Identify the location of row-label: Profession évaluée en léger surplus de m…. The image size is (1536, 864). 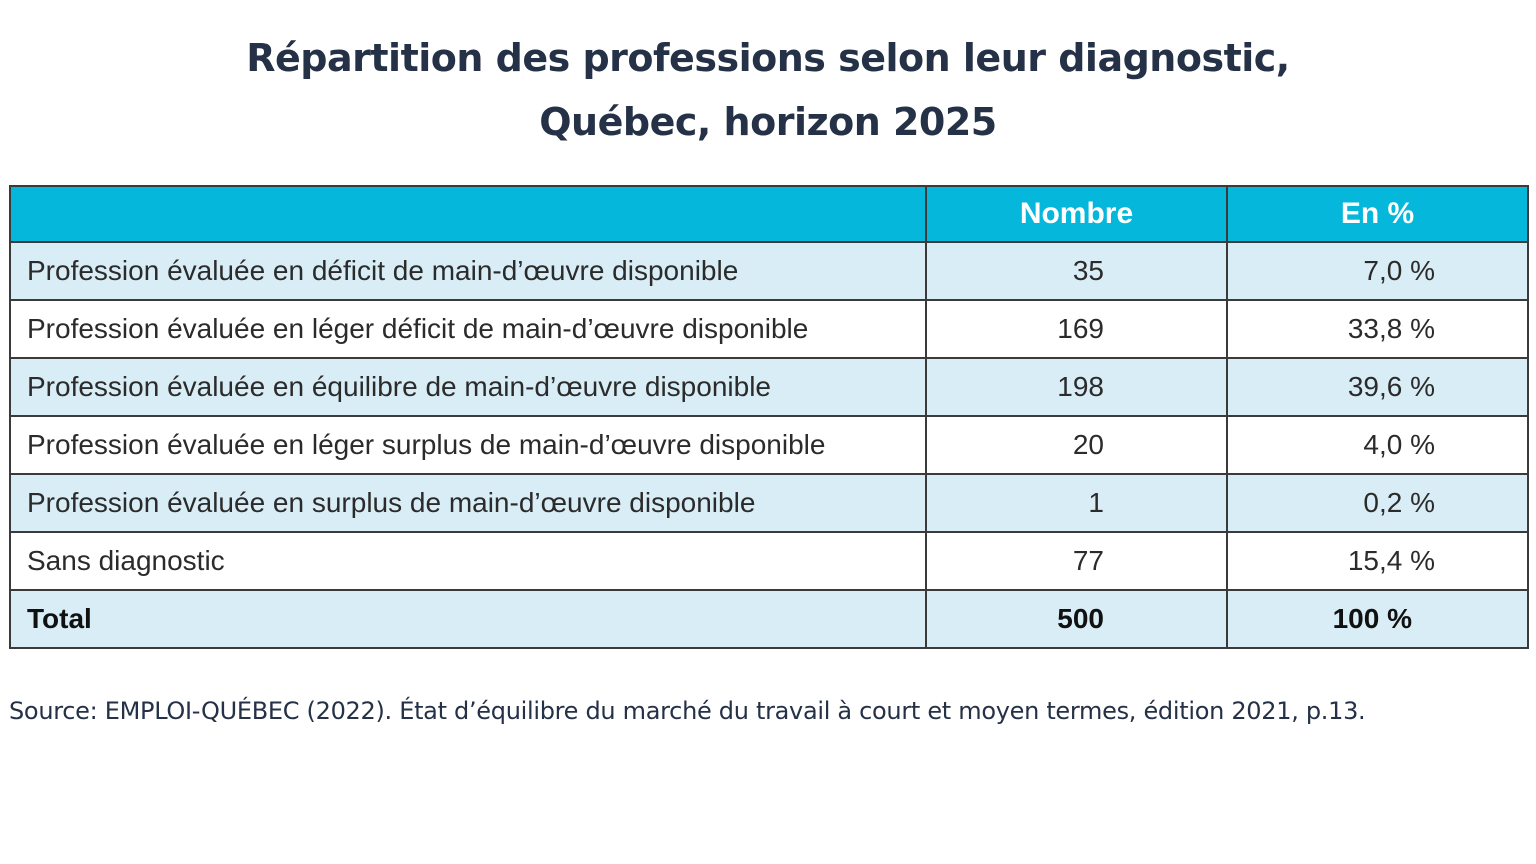
(468, 445).